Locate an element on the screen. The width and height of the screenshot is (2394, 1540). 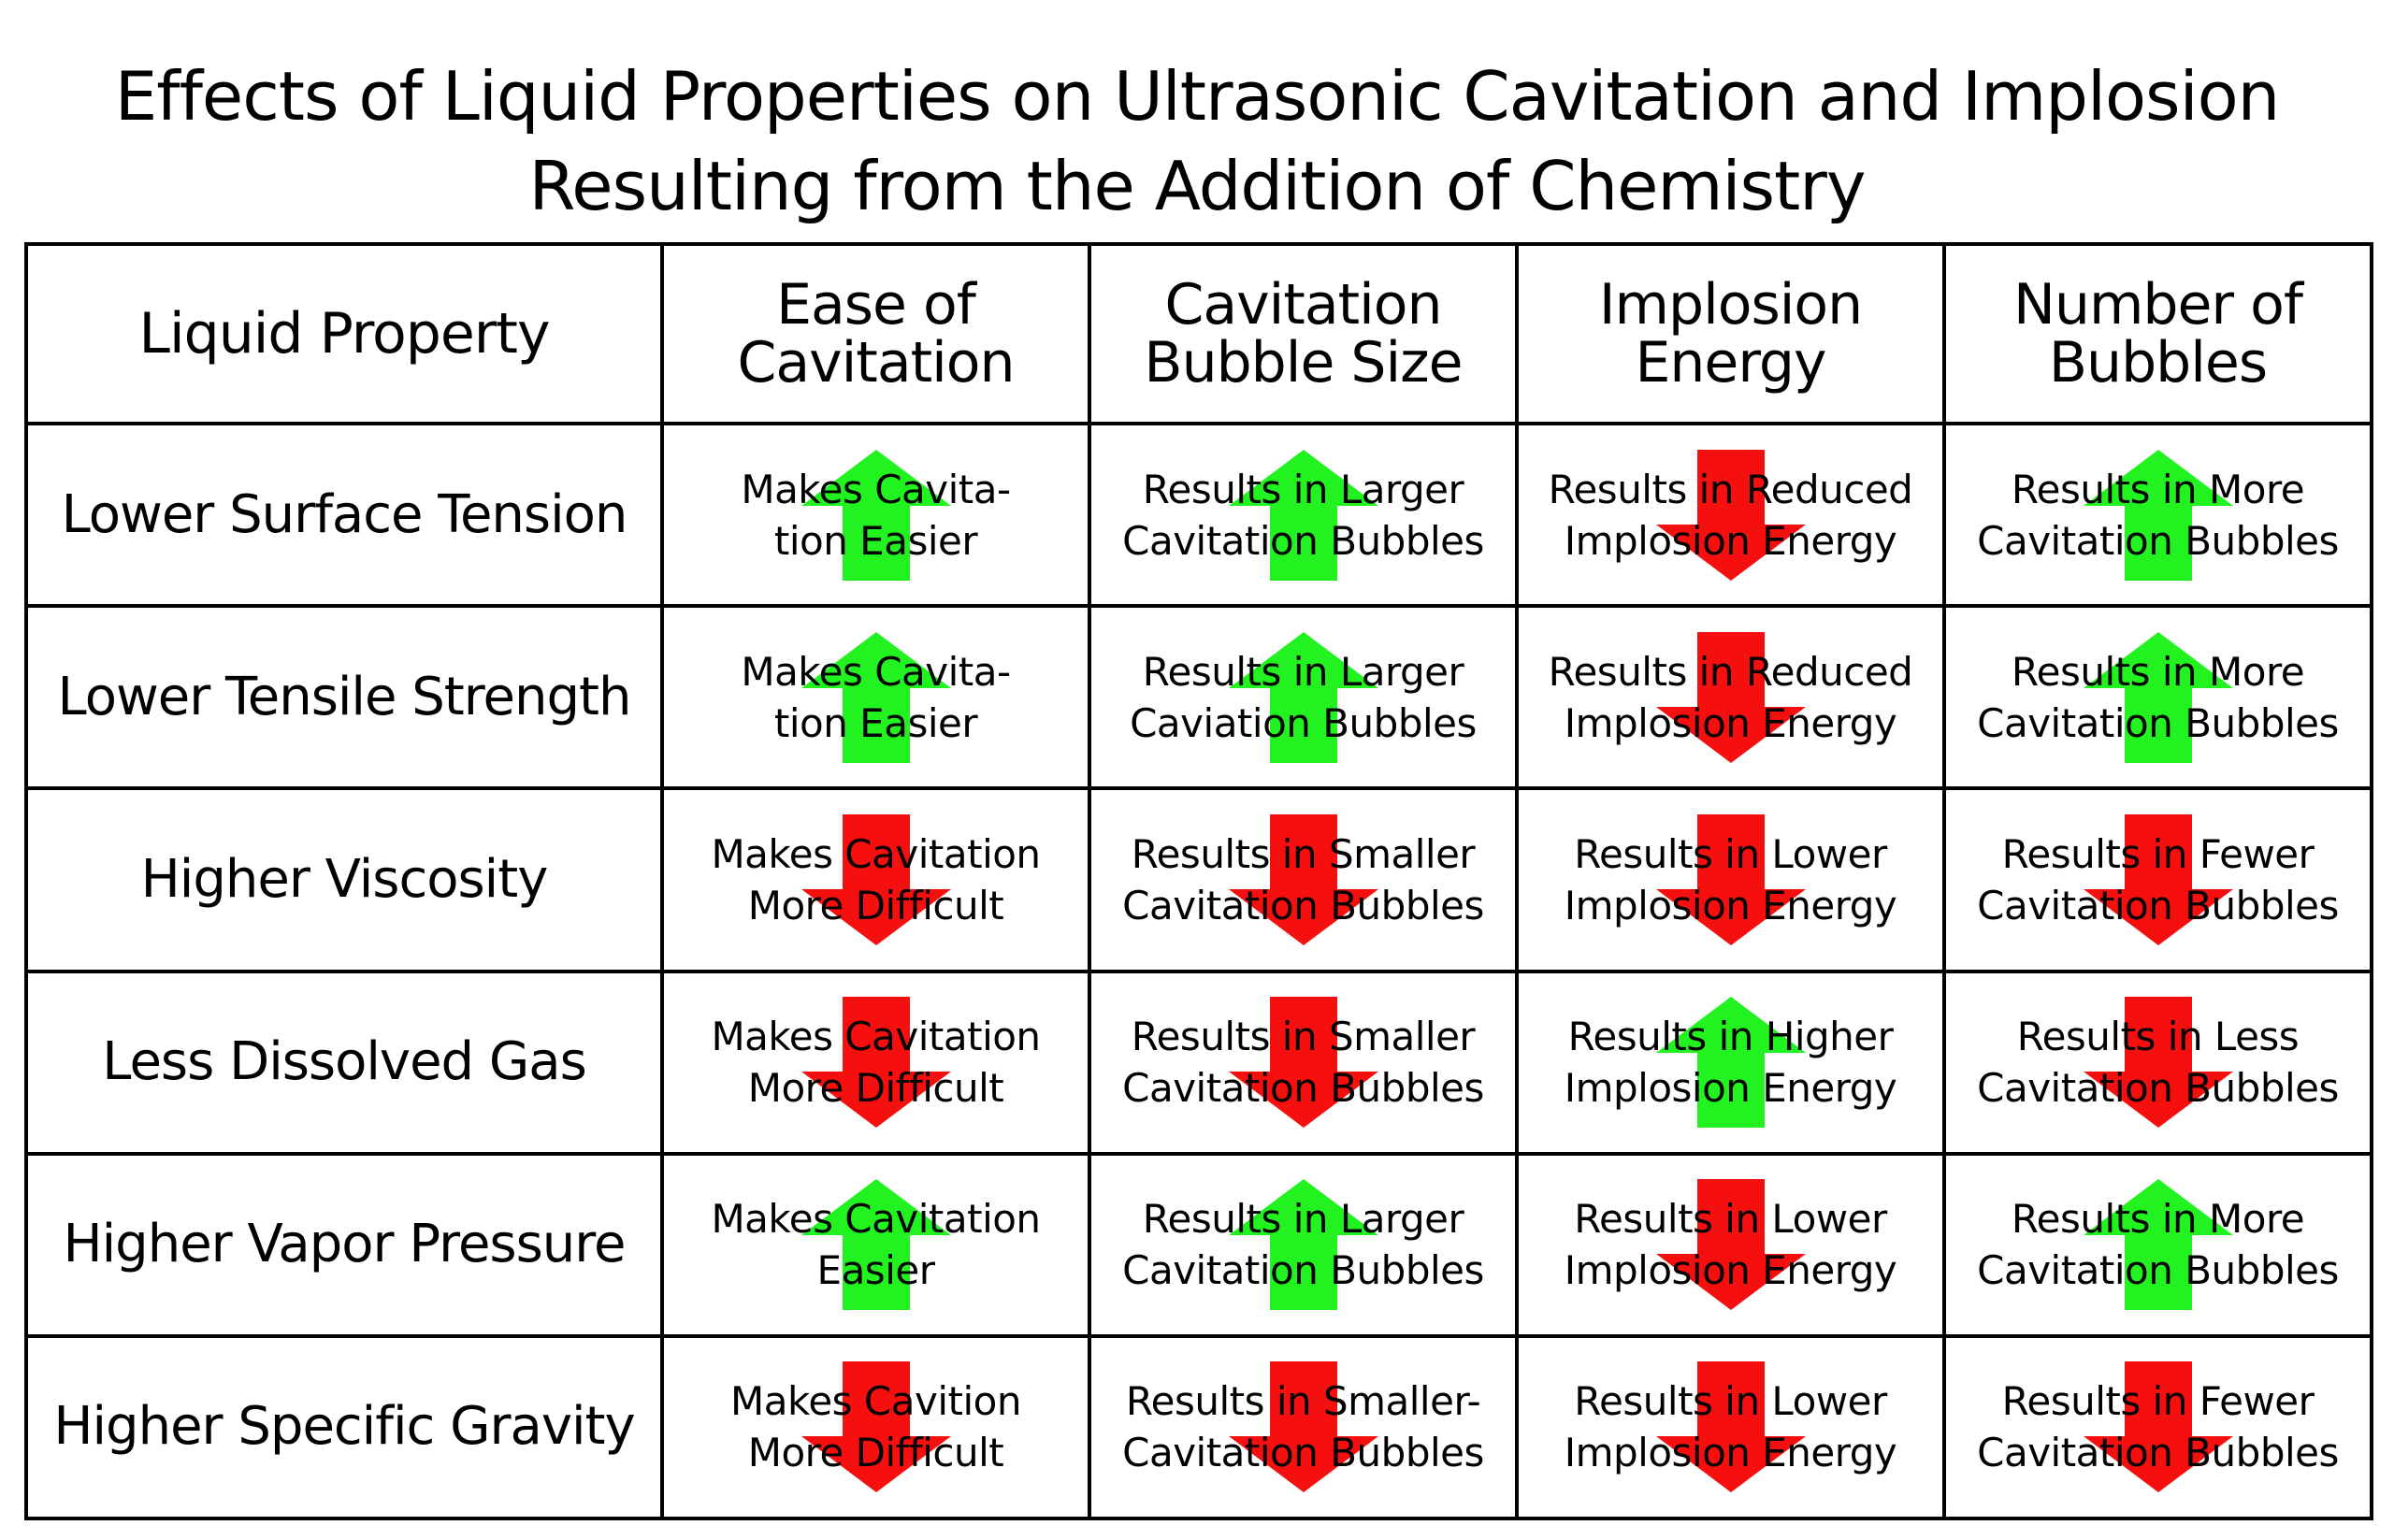
column-header-line: Ease of is located at coordinates (876, 305).